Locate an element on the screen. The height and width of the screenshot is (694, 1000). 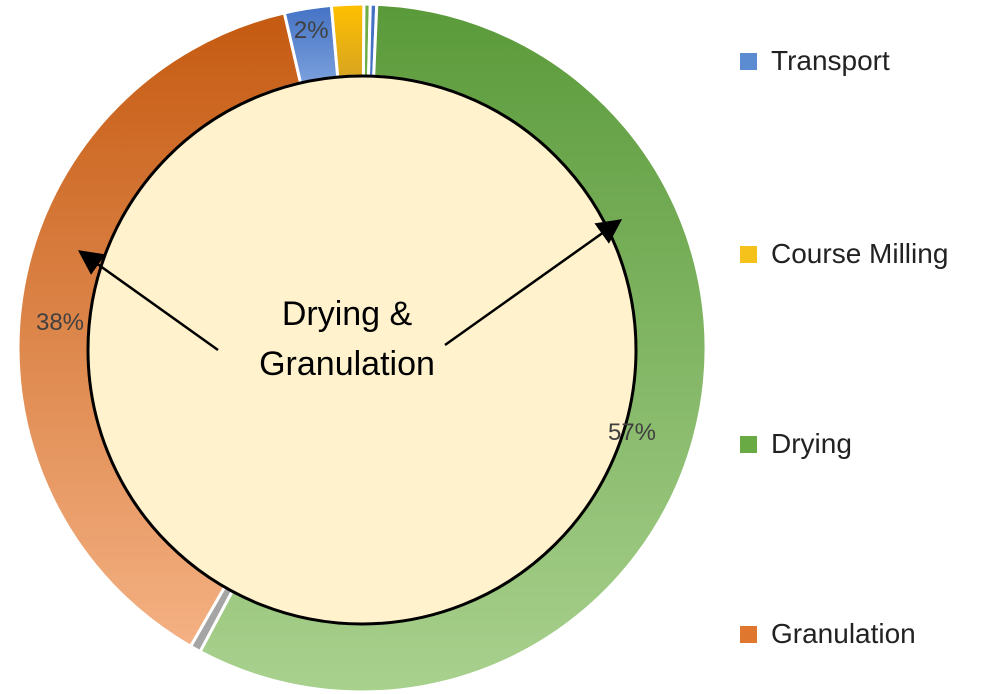
center-label-line1: Drying & is located at coordinates (347, 314).